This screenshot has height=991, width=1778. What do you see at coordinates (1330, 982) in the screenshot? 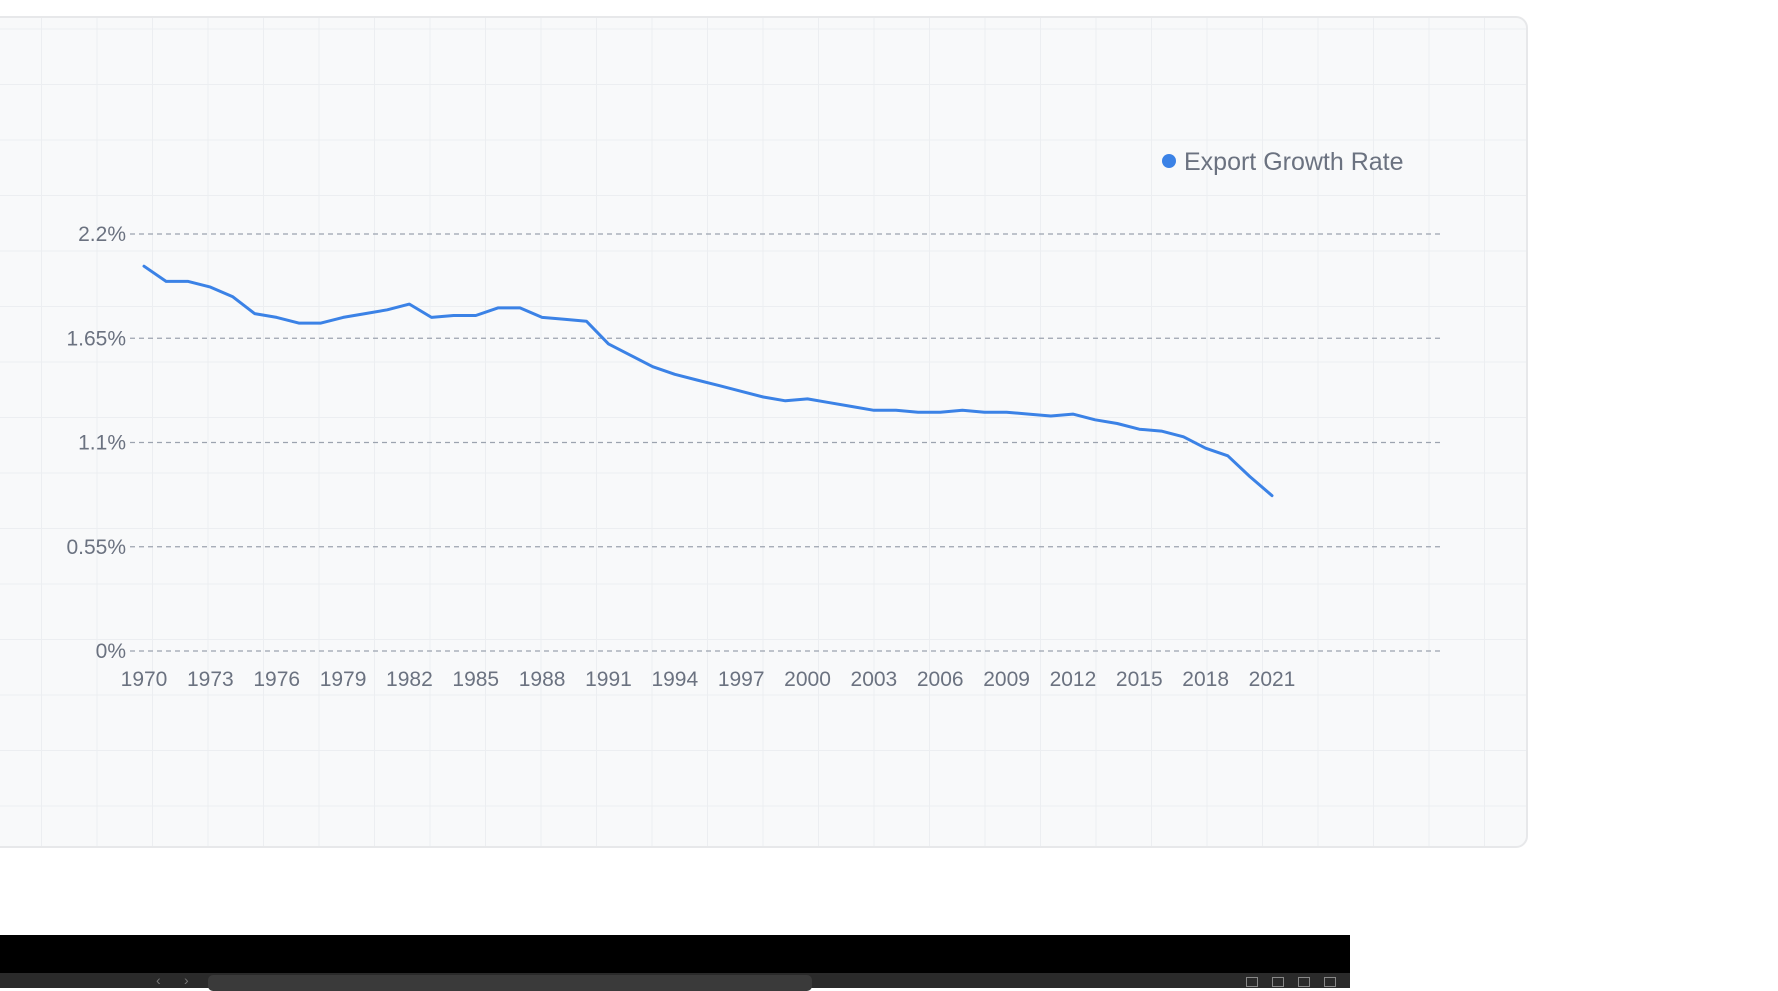
I see `grid-icon` at bounding box center [1330, 982].